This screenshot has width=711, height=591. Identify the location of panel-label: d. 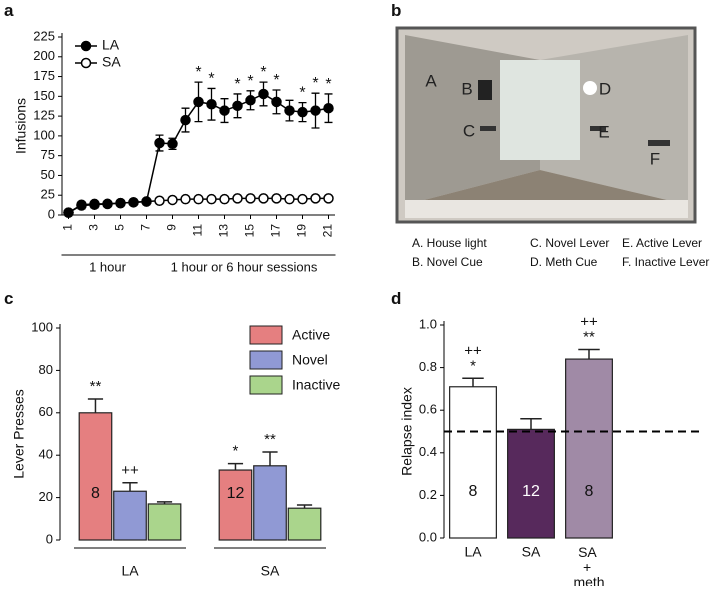
(396, 298).